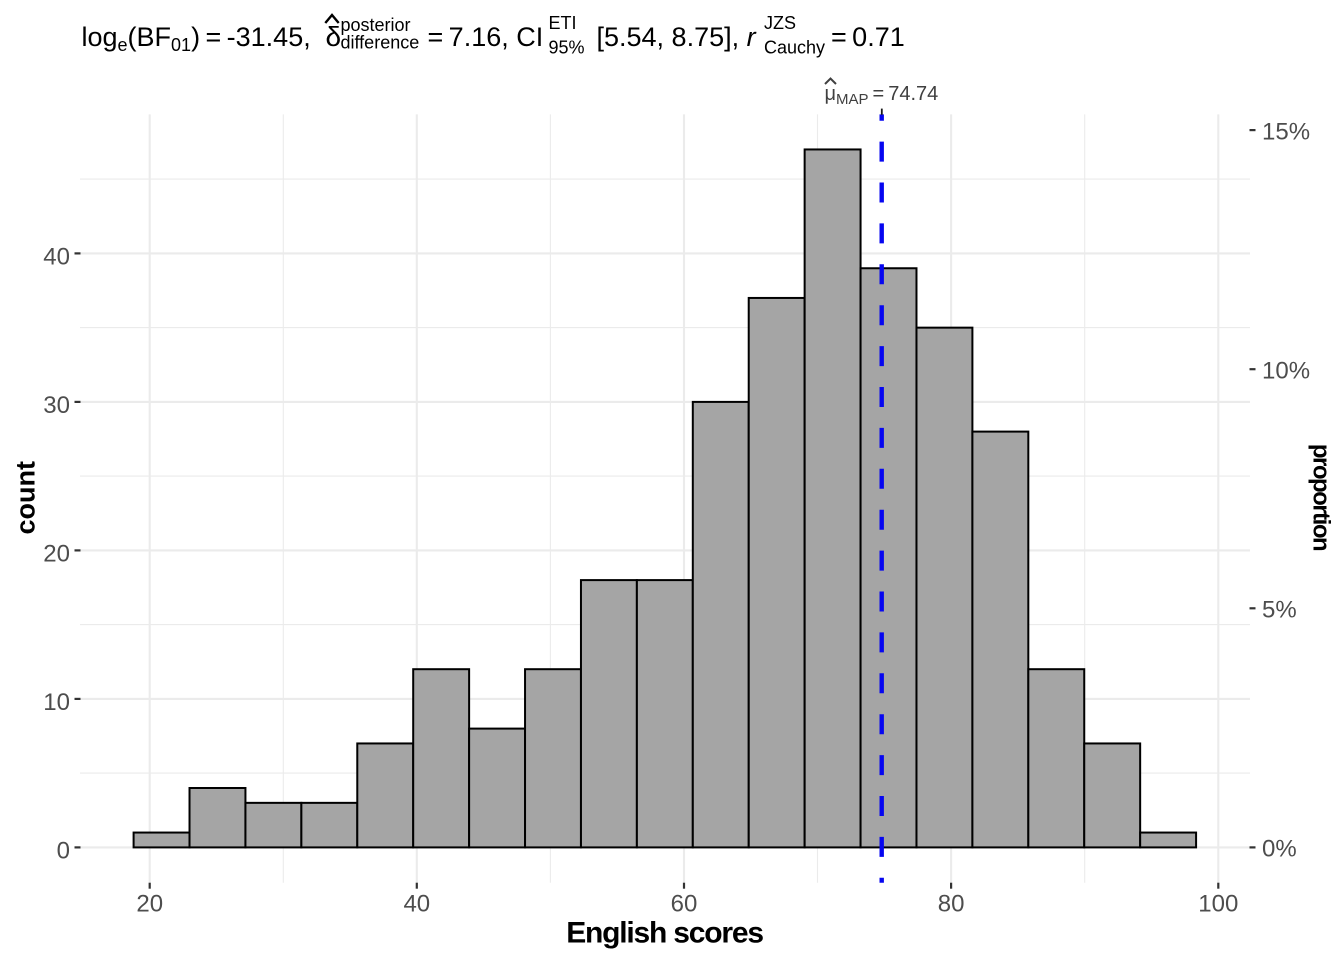  What do you see at coordinates (951, 904) in the screenshot?
I see `svg-text: 80` at bounding box center [951, 904].